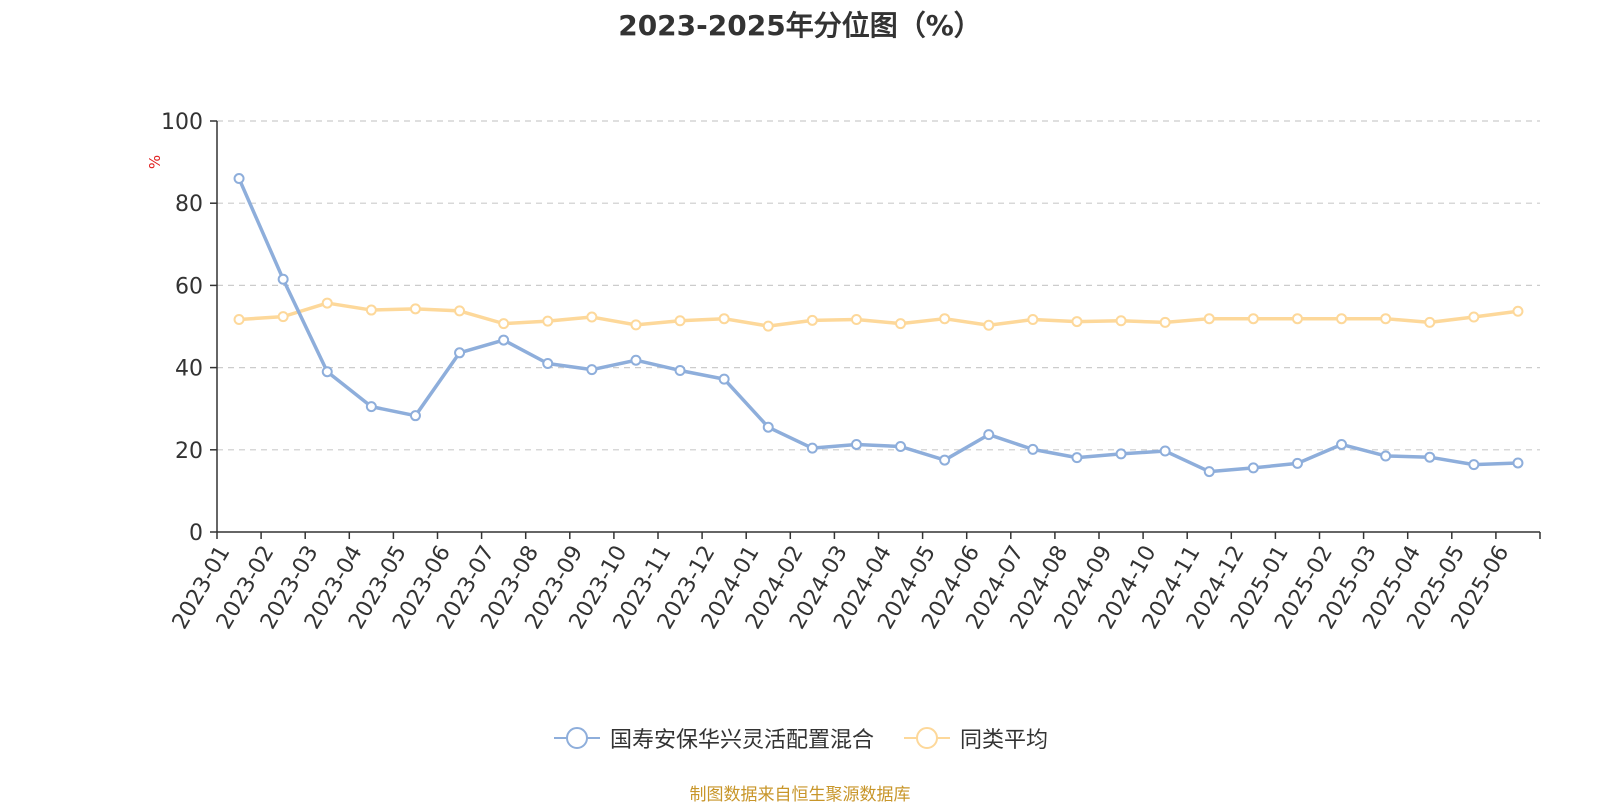 This screenshot has width=1600, height=805. Describe the element at coordinates (189, 204) in the screenshot. I see `y-tick-label: 80` at that location.